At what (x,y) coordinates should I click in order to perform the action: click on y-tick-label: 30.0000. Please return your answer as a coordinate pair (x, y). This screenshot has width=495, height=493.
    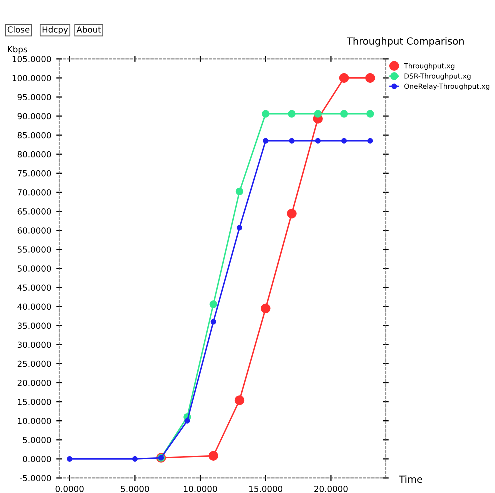
    Looking at the image, I should click on (35, 345).